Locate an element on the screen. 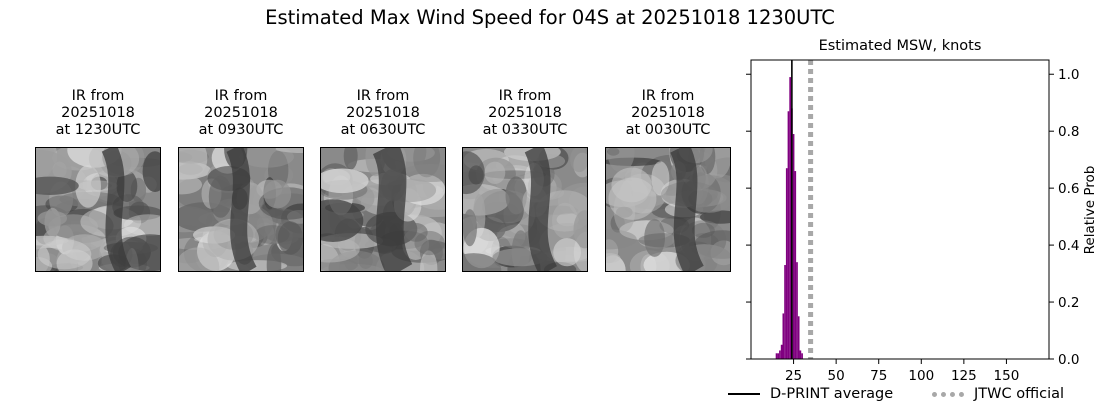  ir-caption-line: at 0030UTC is located at coordinates (668, 130).